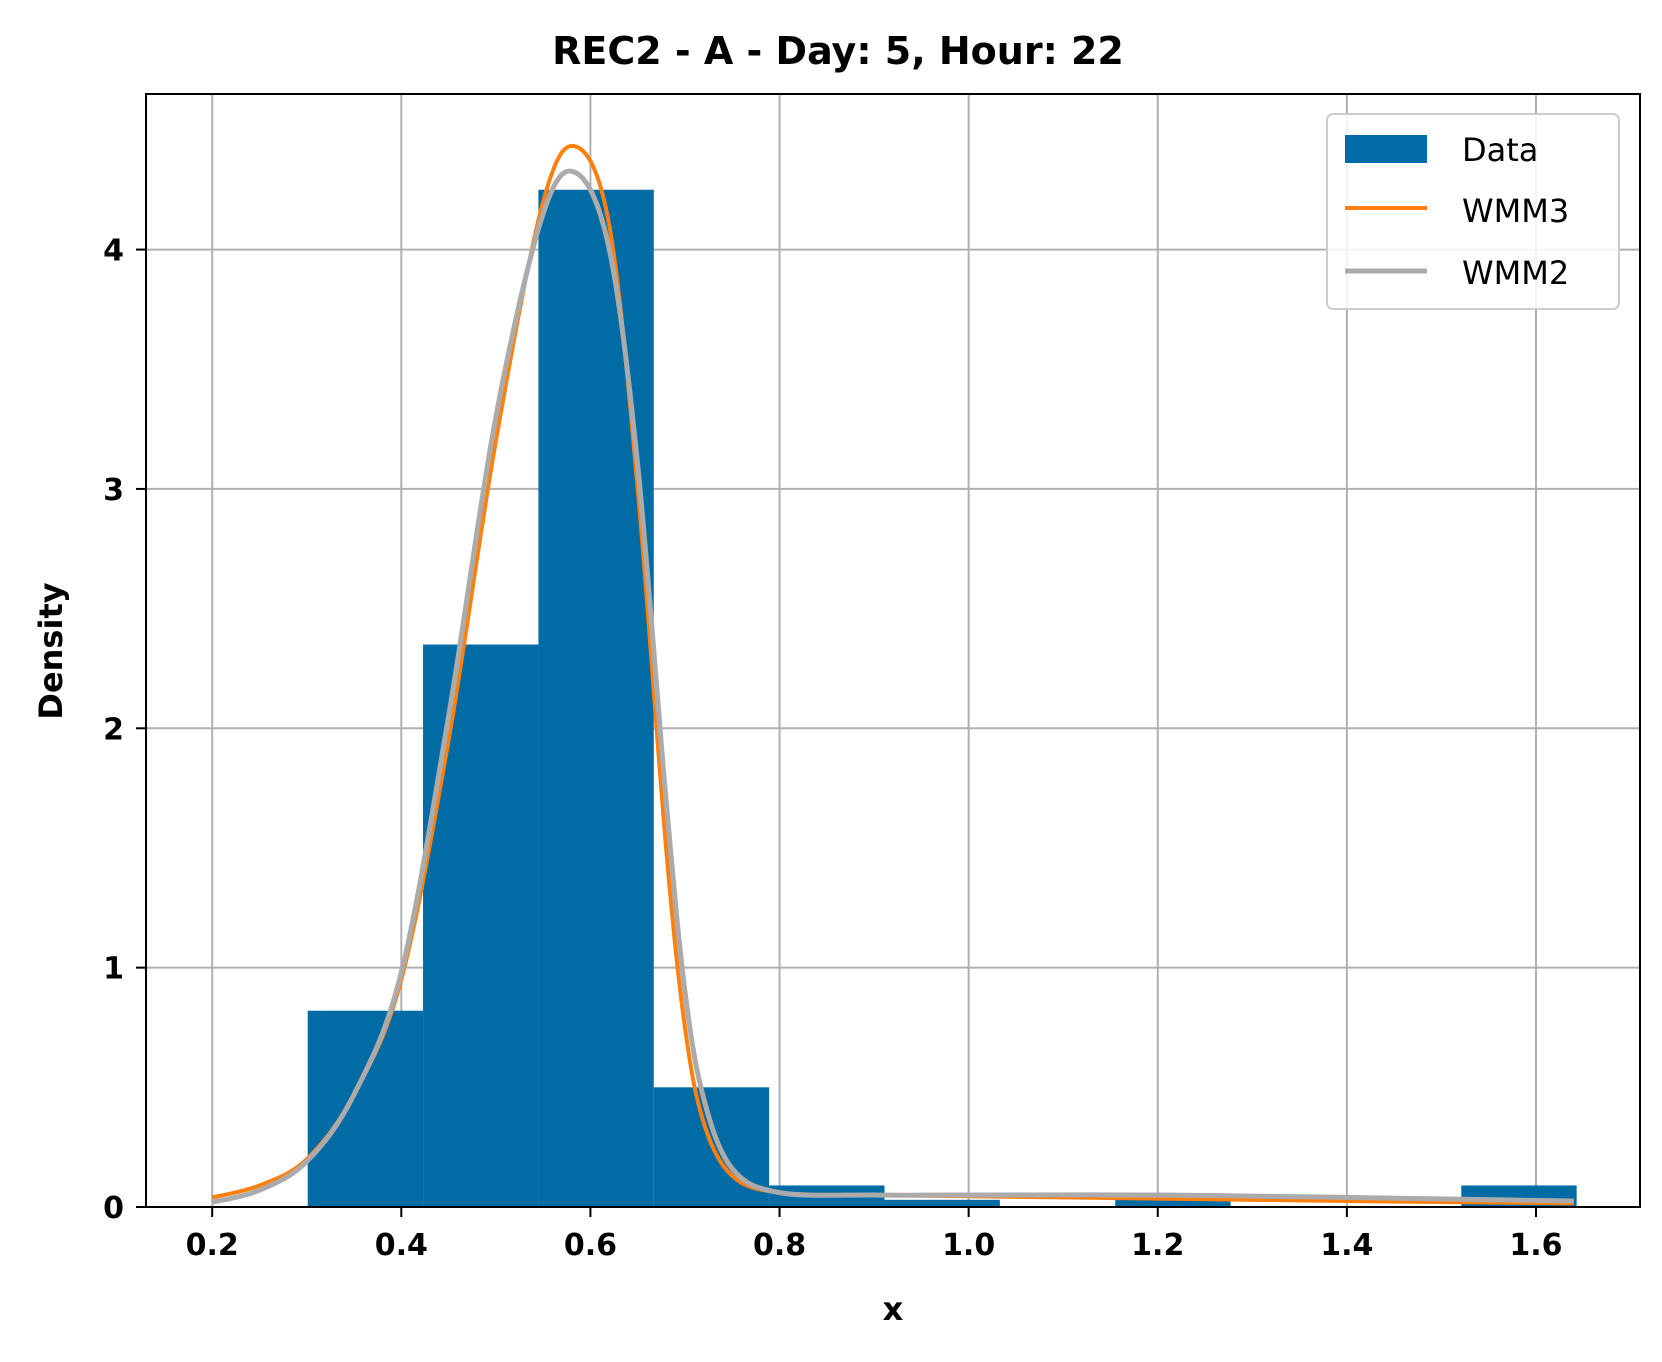 The height and width of the screenshot is (1362, 1662). I want to click on x-tick-label: 1.6, so click(1535, 1245).